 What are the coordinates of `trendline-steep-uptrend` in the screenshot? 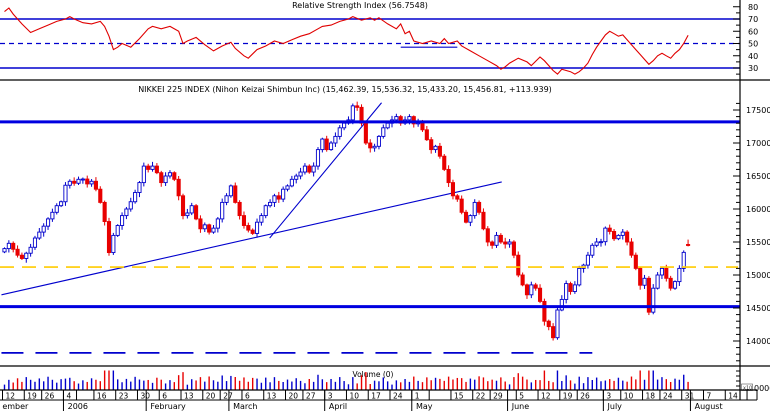 It's located at (325, 170).